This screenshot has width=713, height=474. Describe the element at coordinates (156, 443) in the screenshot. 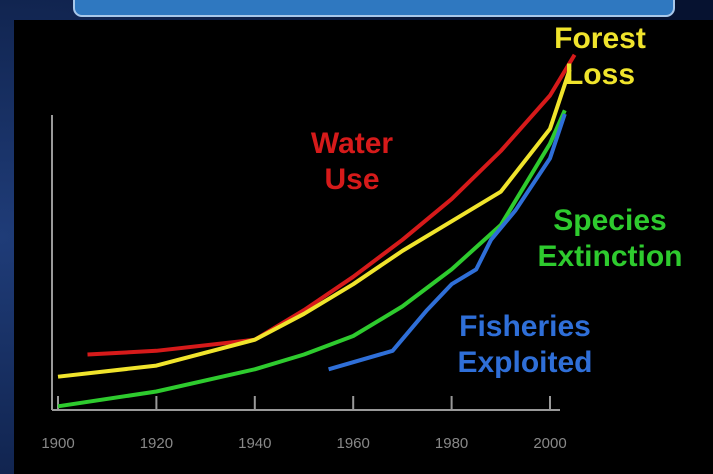

I see `x-tick-label: 1920` at that location.